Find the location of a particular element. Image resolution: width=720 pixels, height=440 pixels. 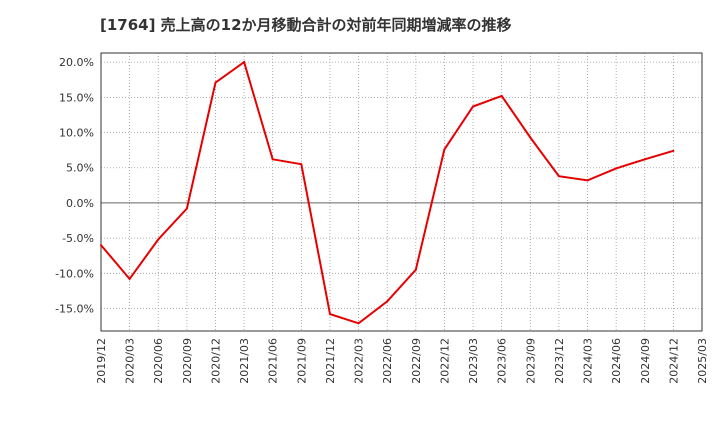

x-tick-label: 2020/09 is located at coordinates (187, 361).